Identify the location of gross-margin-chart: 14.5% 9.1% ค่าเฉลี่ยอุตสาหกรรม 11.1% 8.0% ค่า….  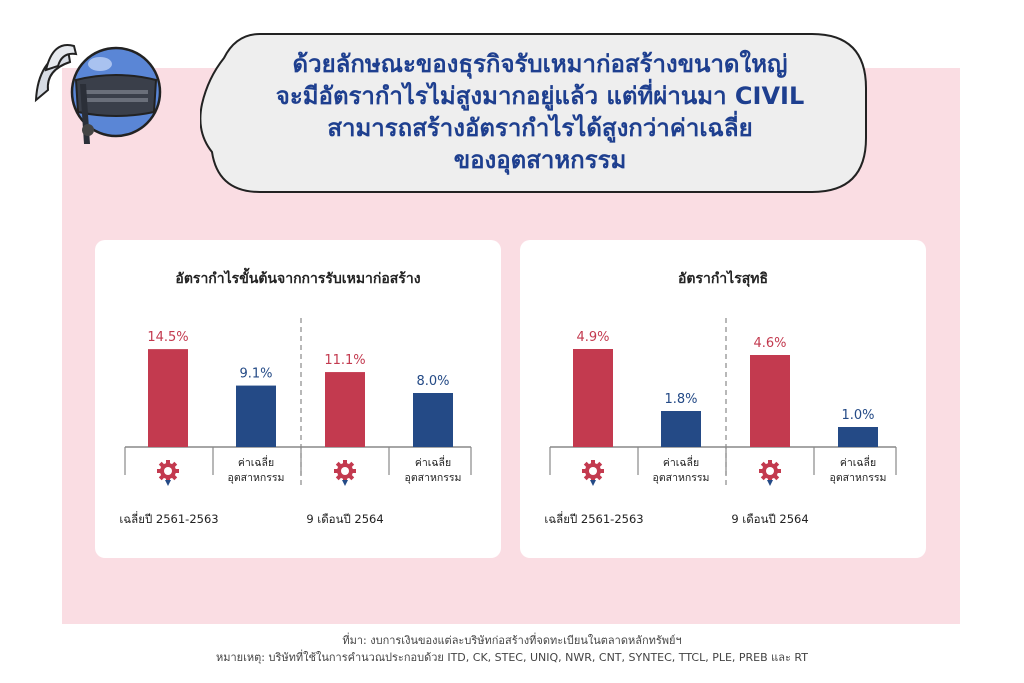
(295, 422).